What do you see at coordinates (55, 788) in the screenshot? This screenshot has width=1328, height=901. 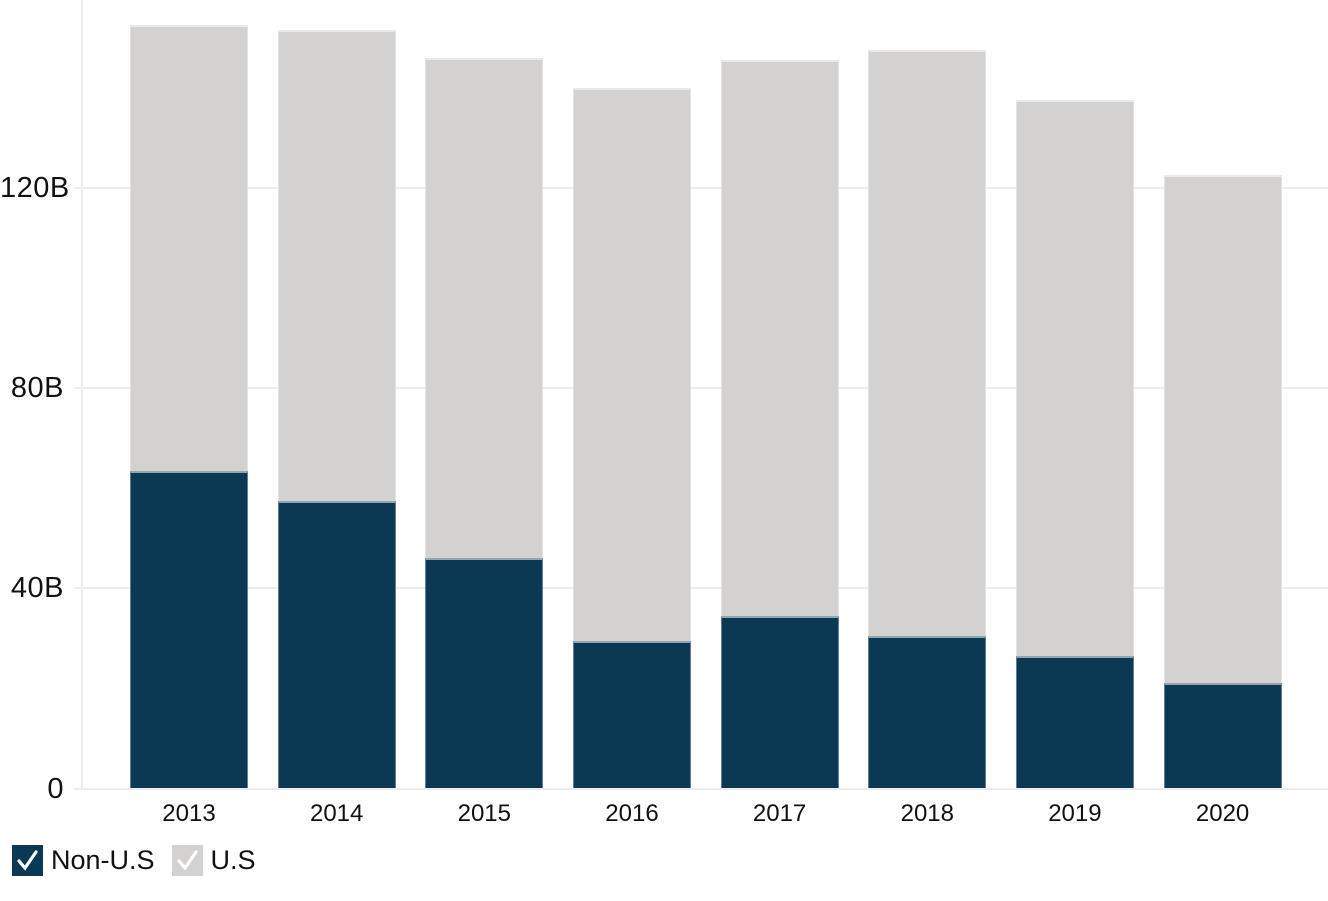 I see `y-tick-label-0: 0` at bounding box center [55, 788].